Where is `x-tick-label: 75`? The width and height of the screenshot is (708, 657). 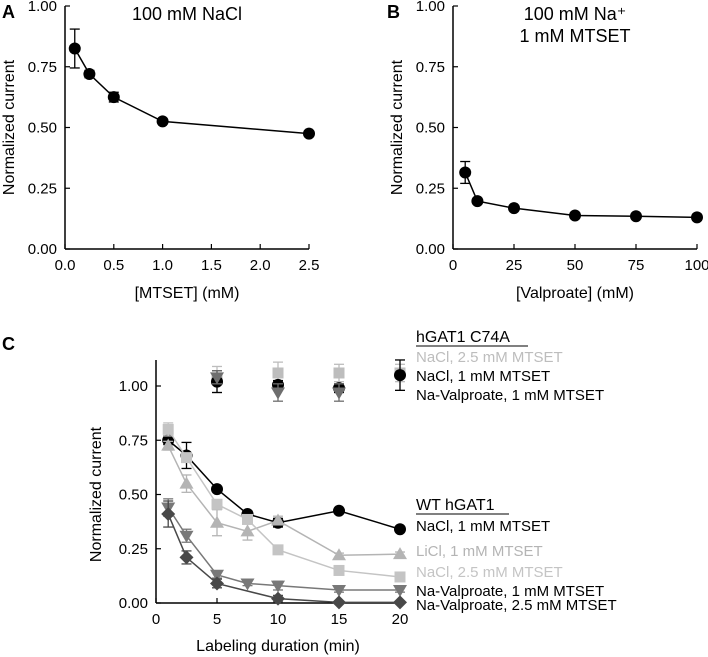
x-tick-label: 75 is located at coordinates (636, 265).